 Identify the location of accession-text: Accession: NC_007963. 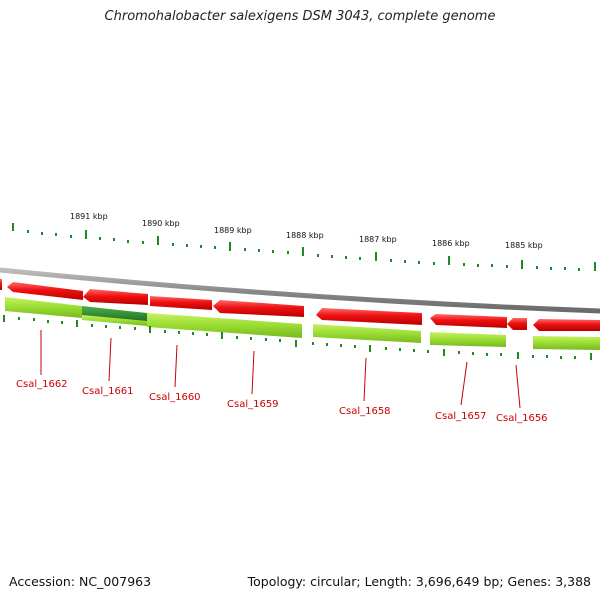
(80, 581).